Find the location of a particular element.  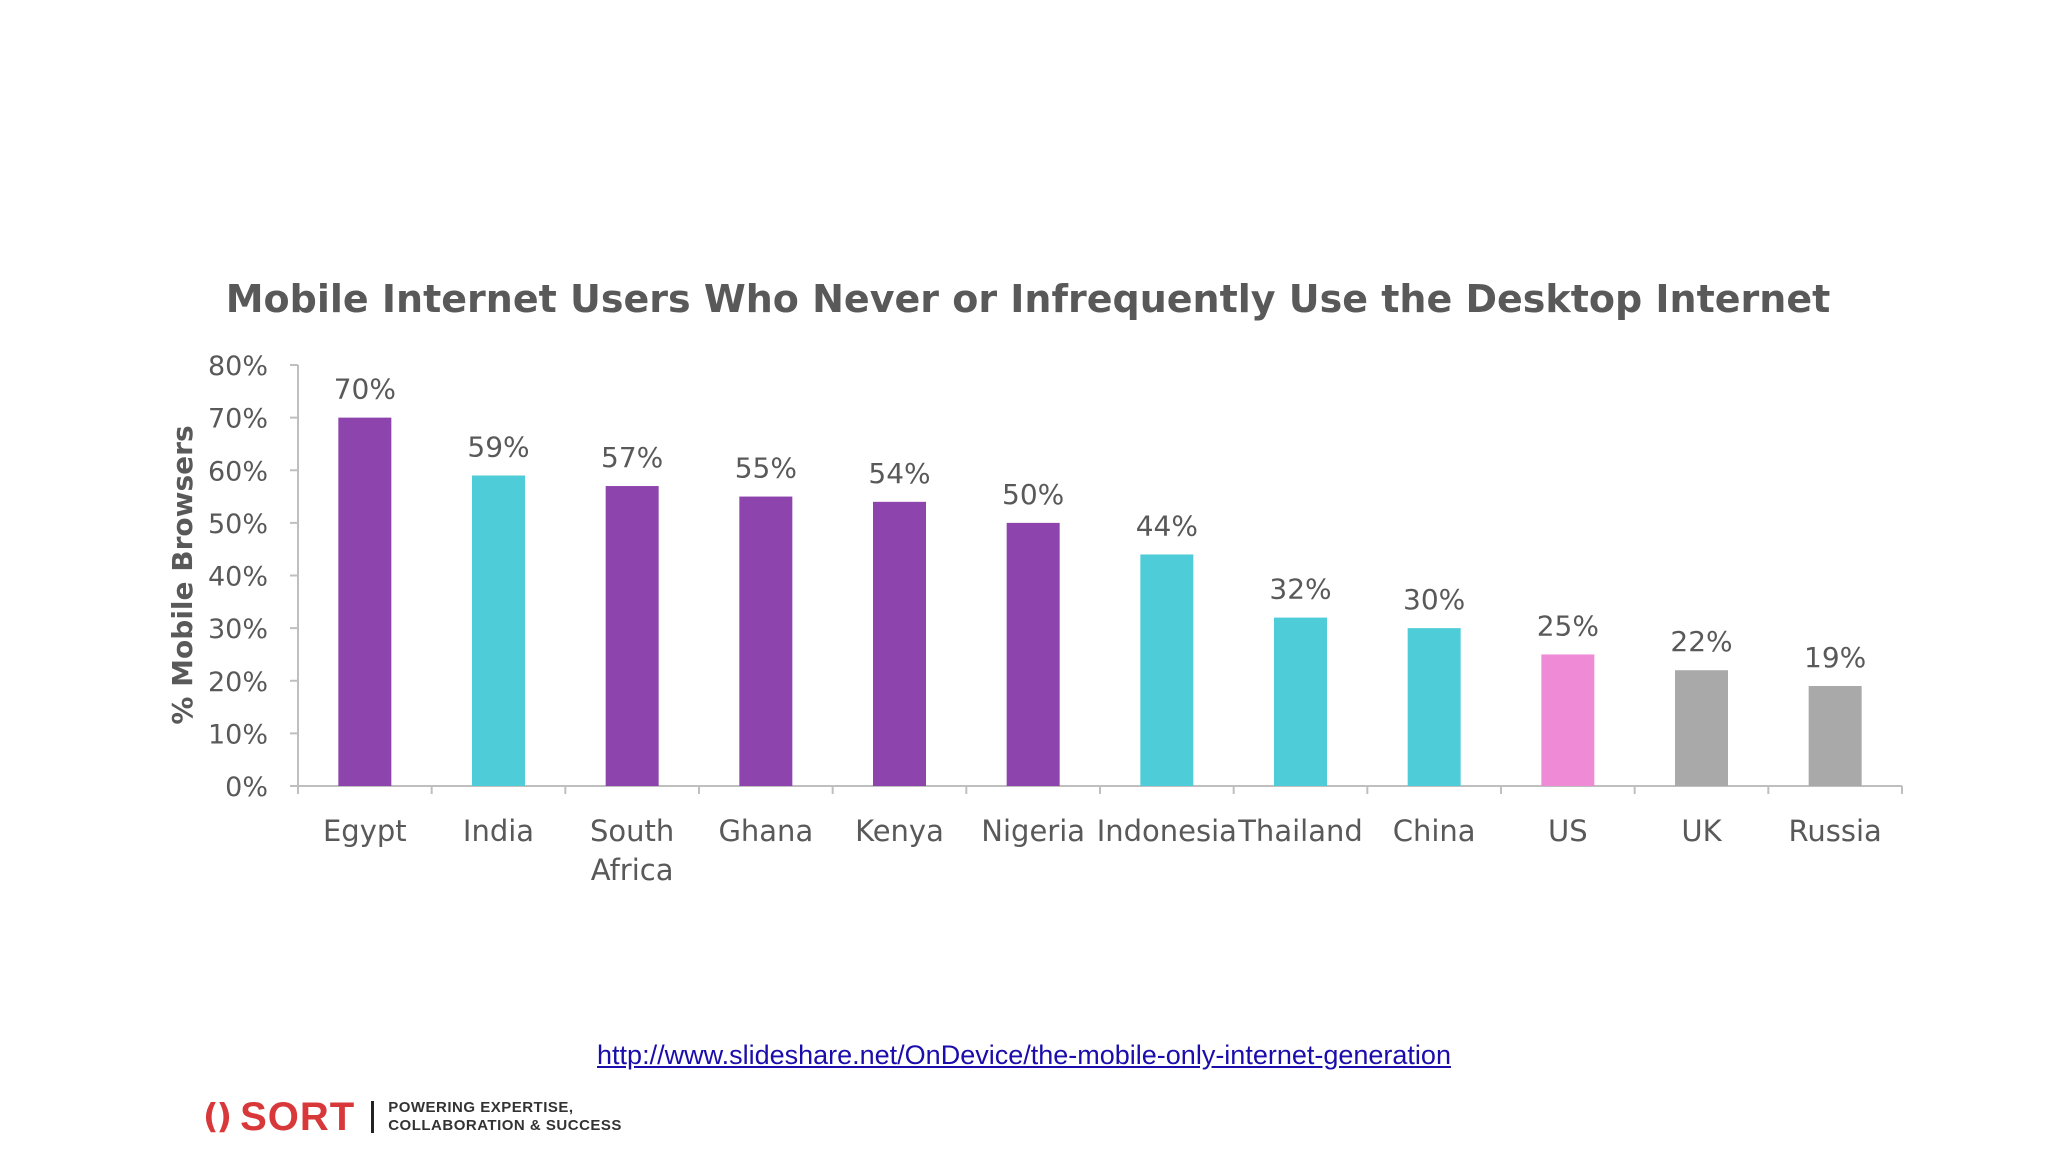

y-tick-label: 20% is located at coordinates (238, 682).